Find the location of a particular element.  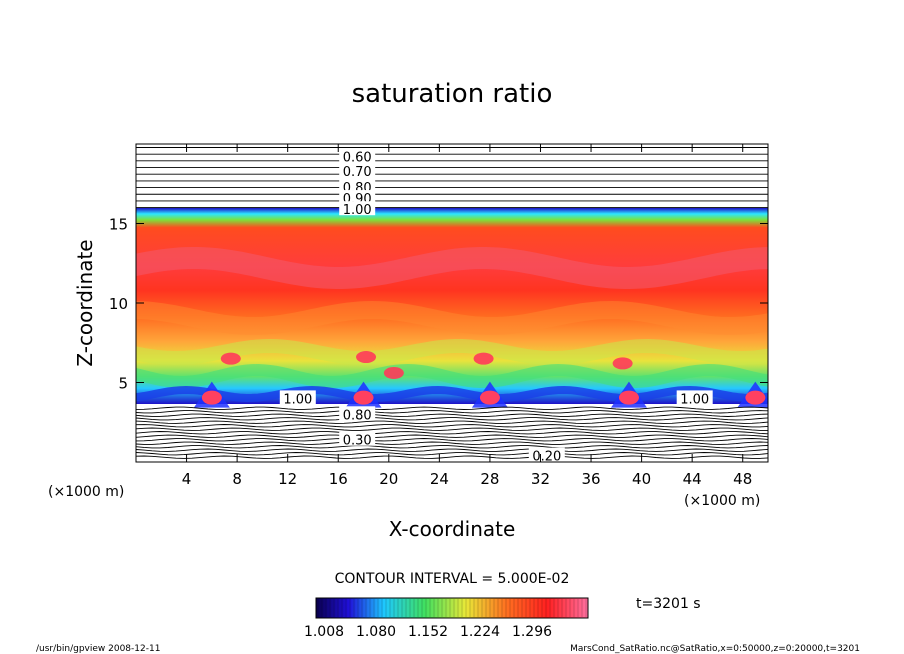

x-unit-right: (×1000 m) is located at coordinates (722, 501).